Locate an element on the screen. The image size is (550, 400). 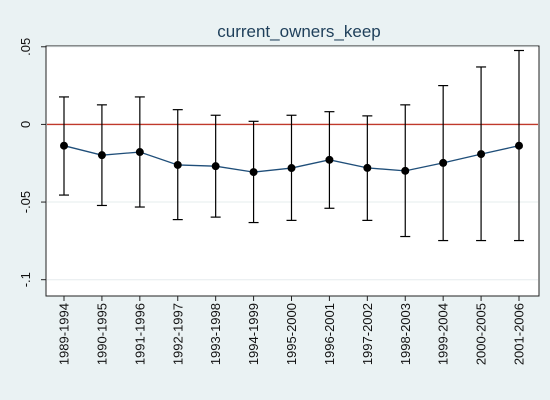
x-tick-label: 1991-1996 is located at coordinates (139, 334).